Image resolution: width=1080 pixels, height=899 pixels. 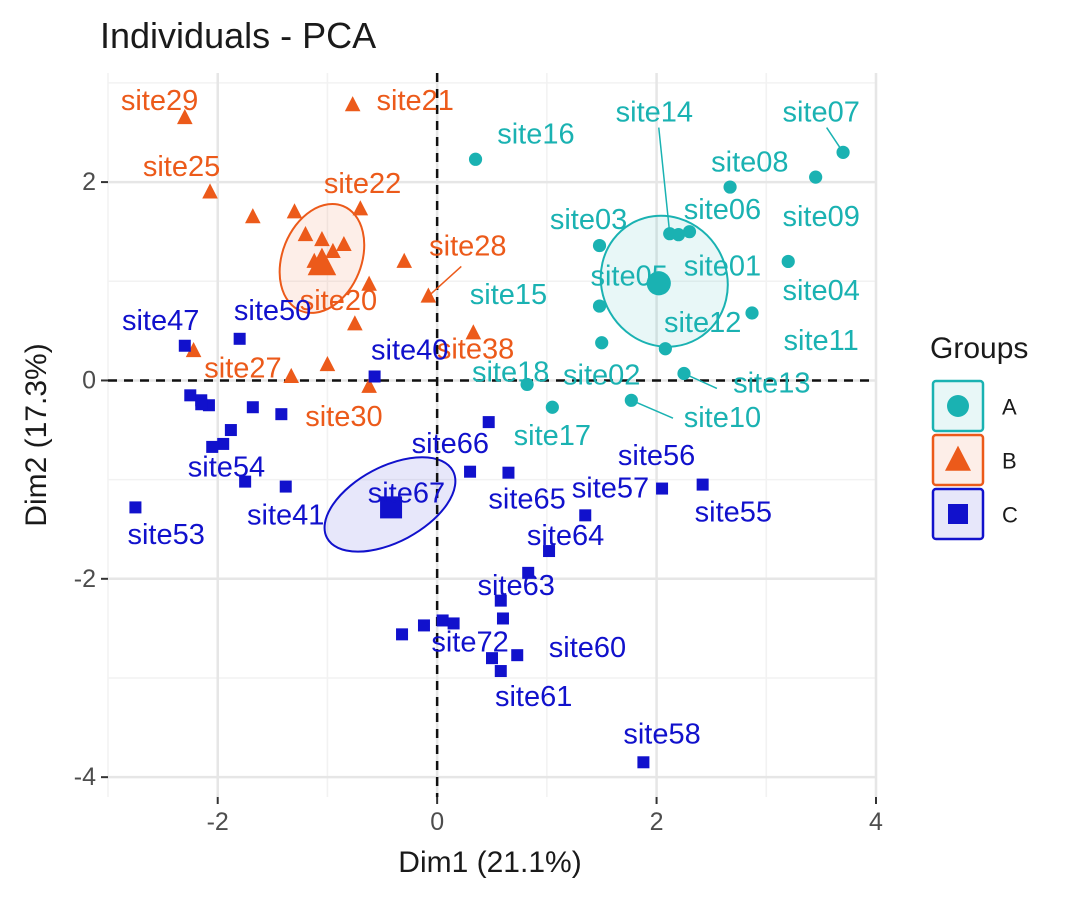 I want to click on point-site36, so click(x=193, y=350).